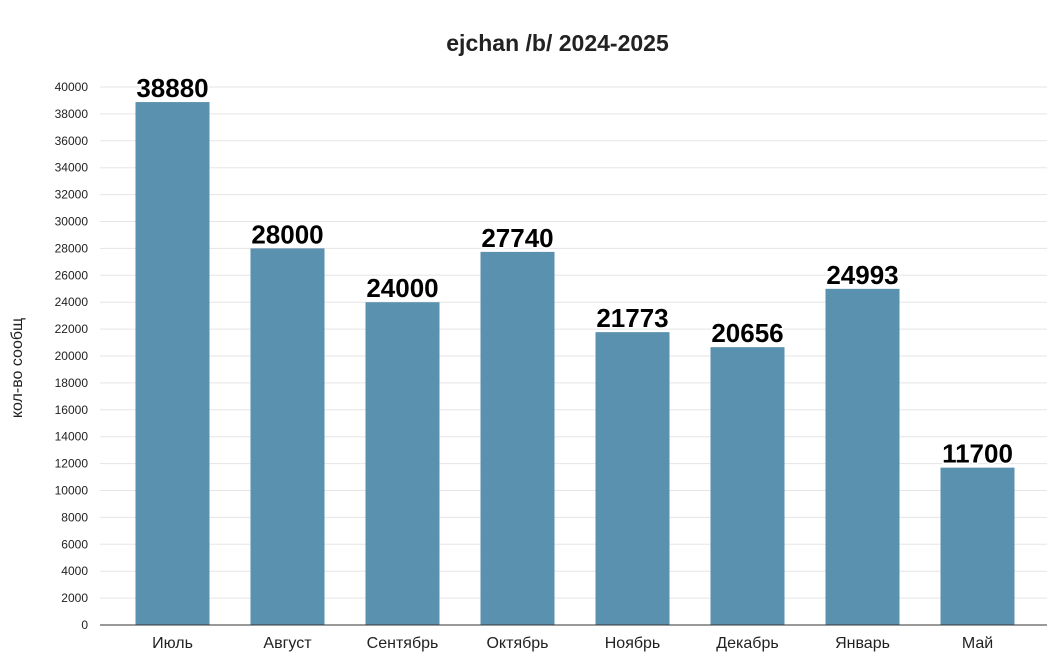 The height and width of the screenshot is (659, 1047). Describe the element at coordinates (402, 288) in the screenshot. I see `data-label: 24000` at that location.